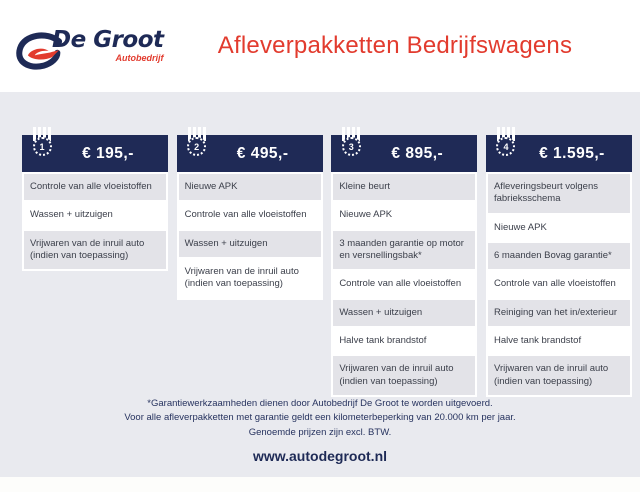  Describe the element at coordinates (262, 153) in the screenshot. I see `package-price: € 495,-` at that location.